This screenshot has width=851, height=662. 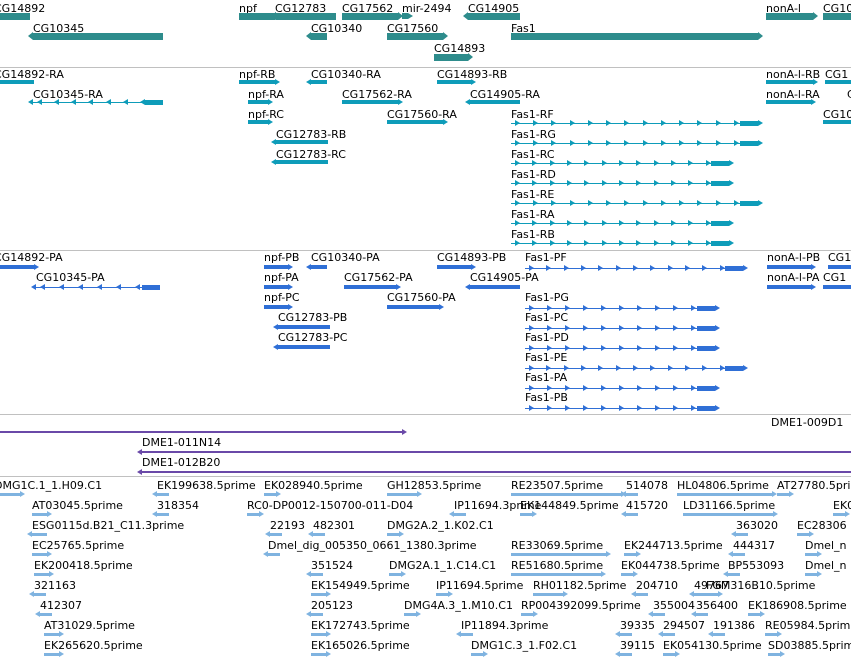 I want to click on gene-label: CG14905, so click(x=494, y=8).